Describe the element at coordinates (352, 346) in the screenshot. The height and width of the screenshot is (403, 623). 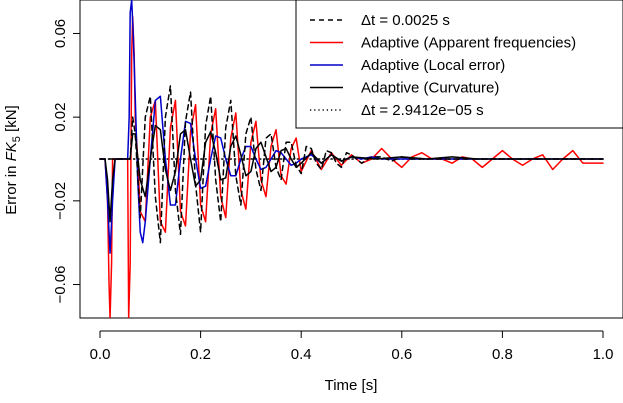
I see `x-axis: 0.0 0.2 0.4 0.6 0.8 1.0` at that location.